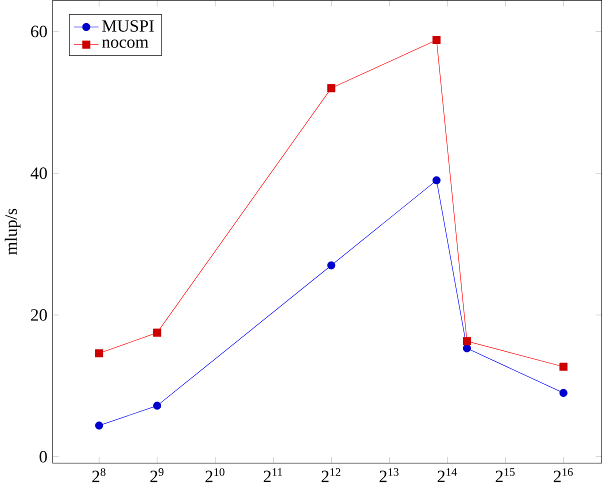 This screenshot has width=602, height=487. What do you see at coordinates (12, 231) in the screenshot?
I see `y-axis-title: mlup/s` at bounding box center [12, 231].